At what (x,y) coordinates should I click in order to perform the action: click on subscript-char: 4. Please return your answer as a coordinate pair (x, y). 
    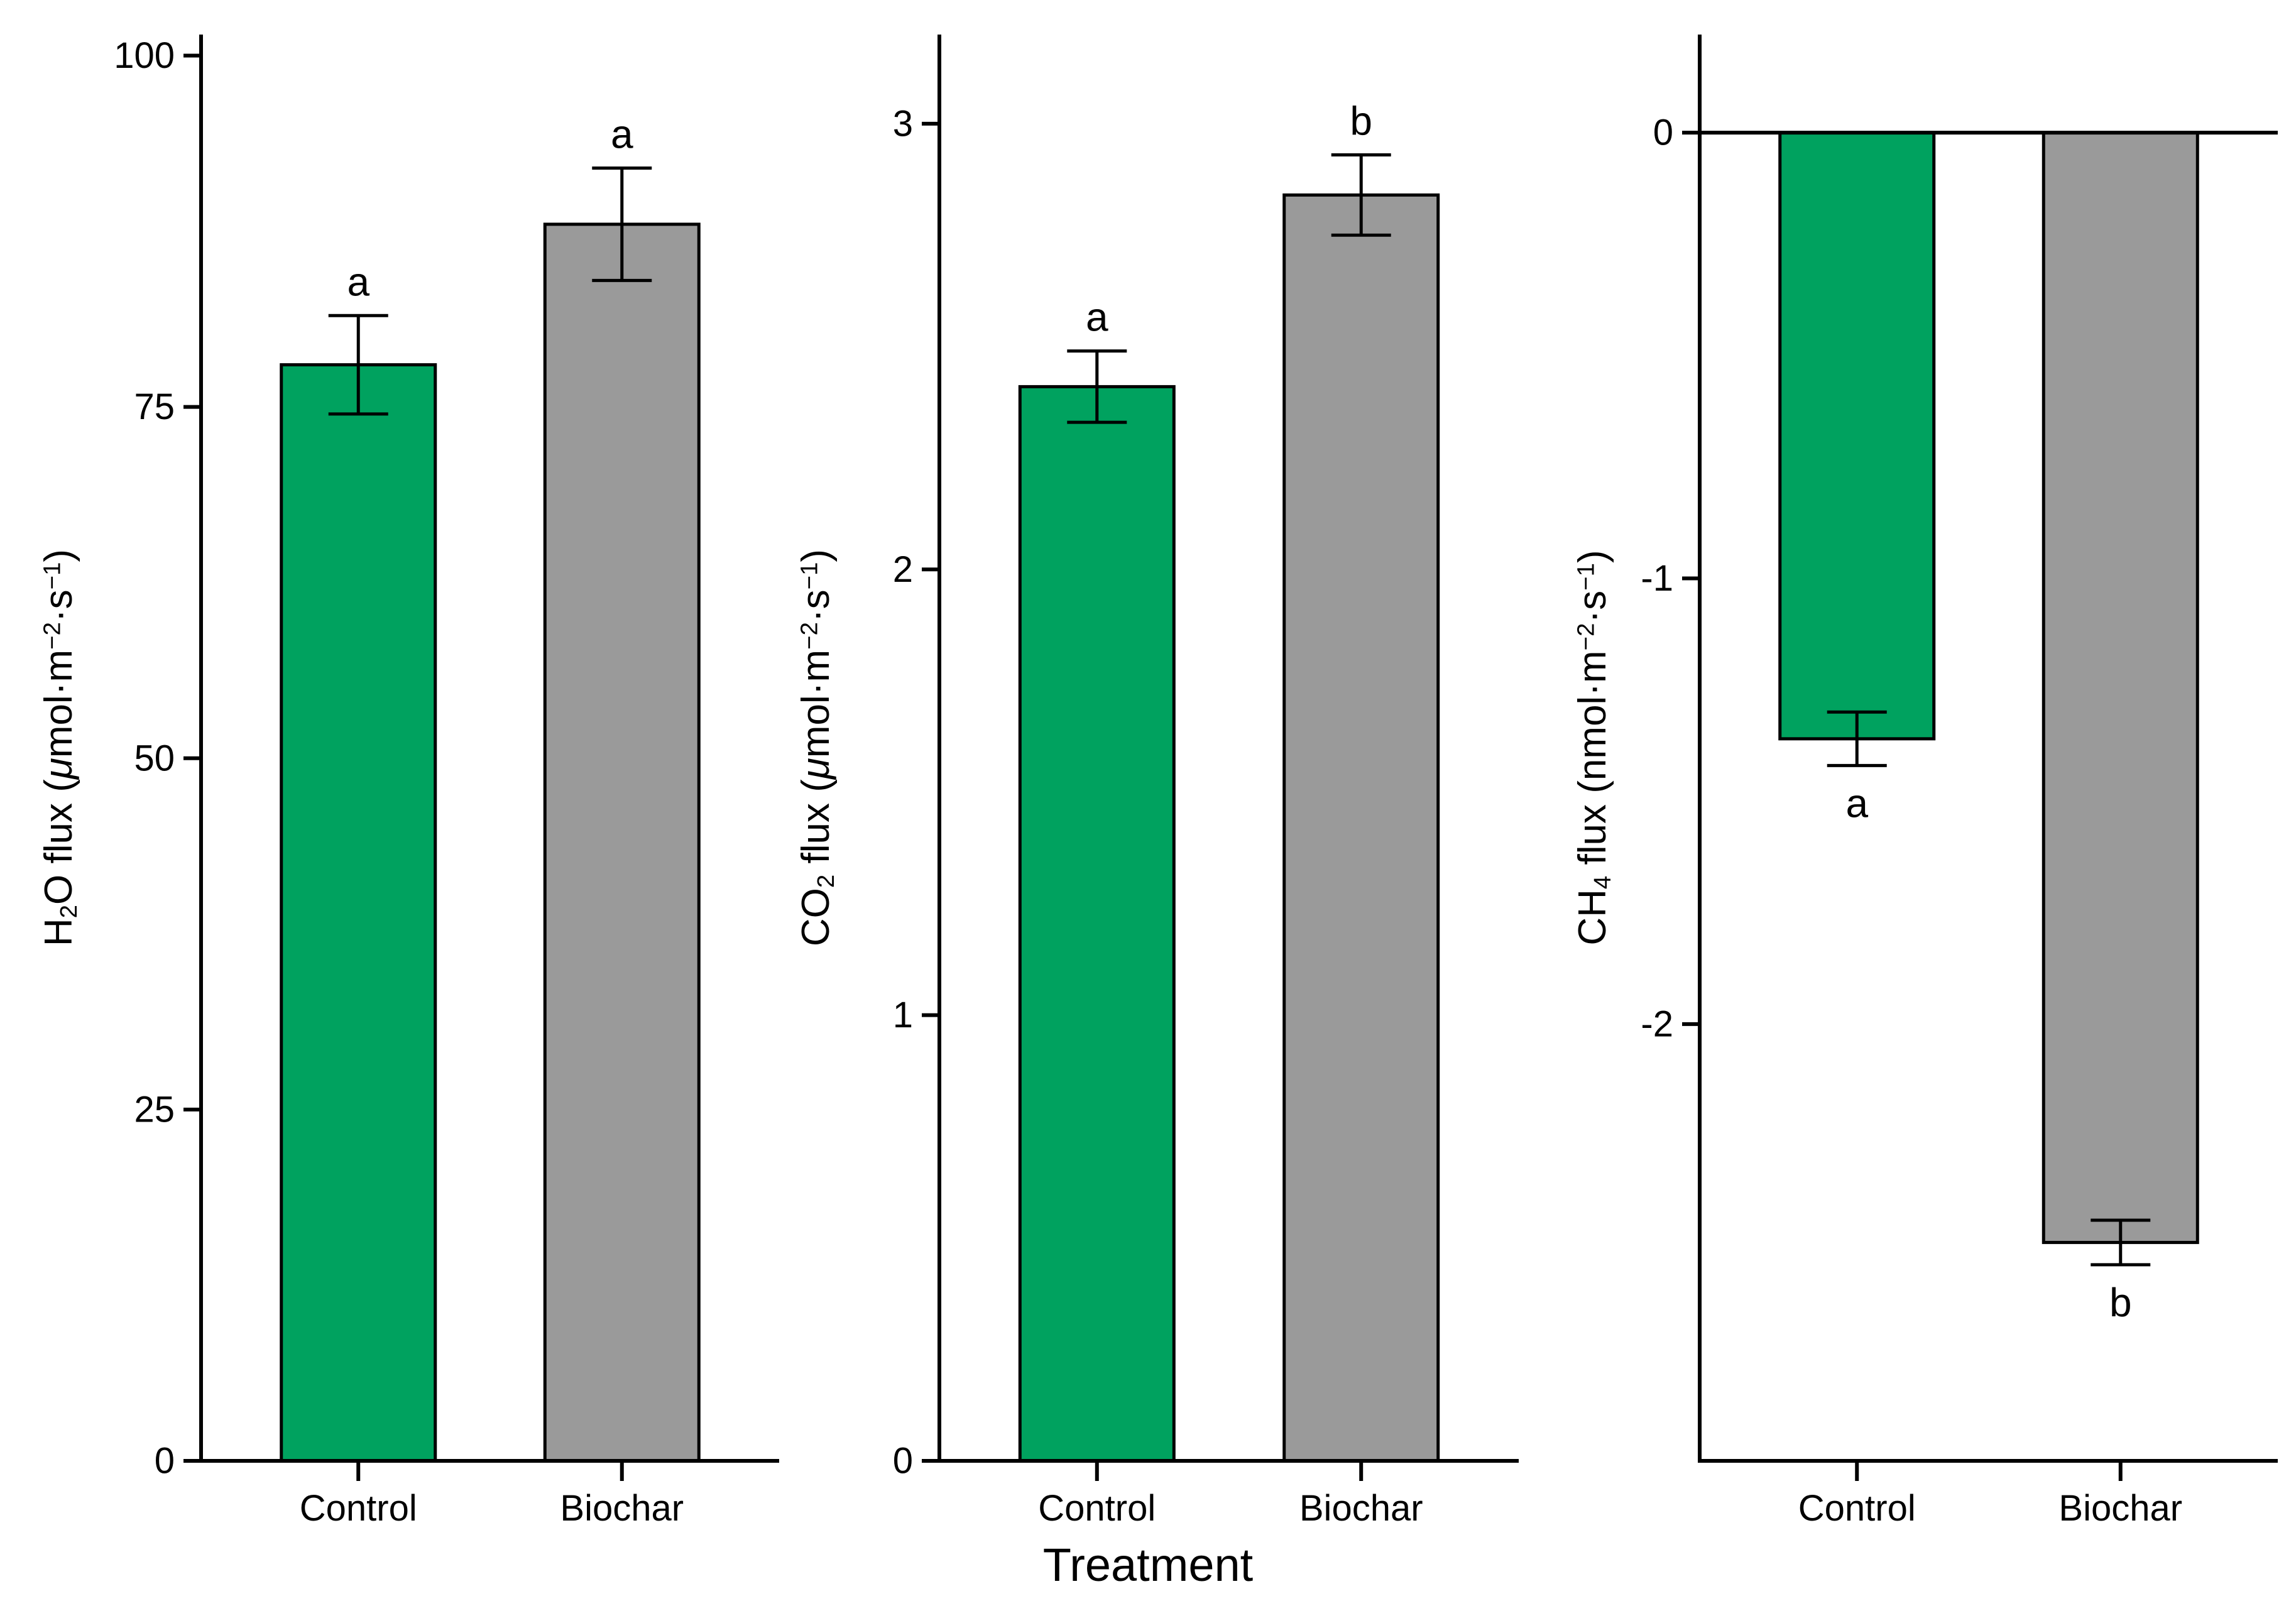
    Looking at the image, I should click on (1602, 882).